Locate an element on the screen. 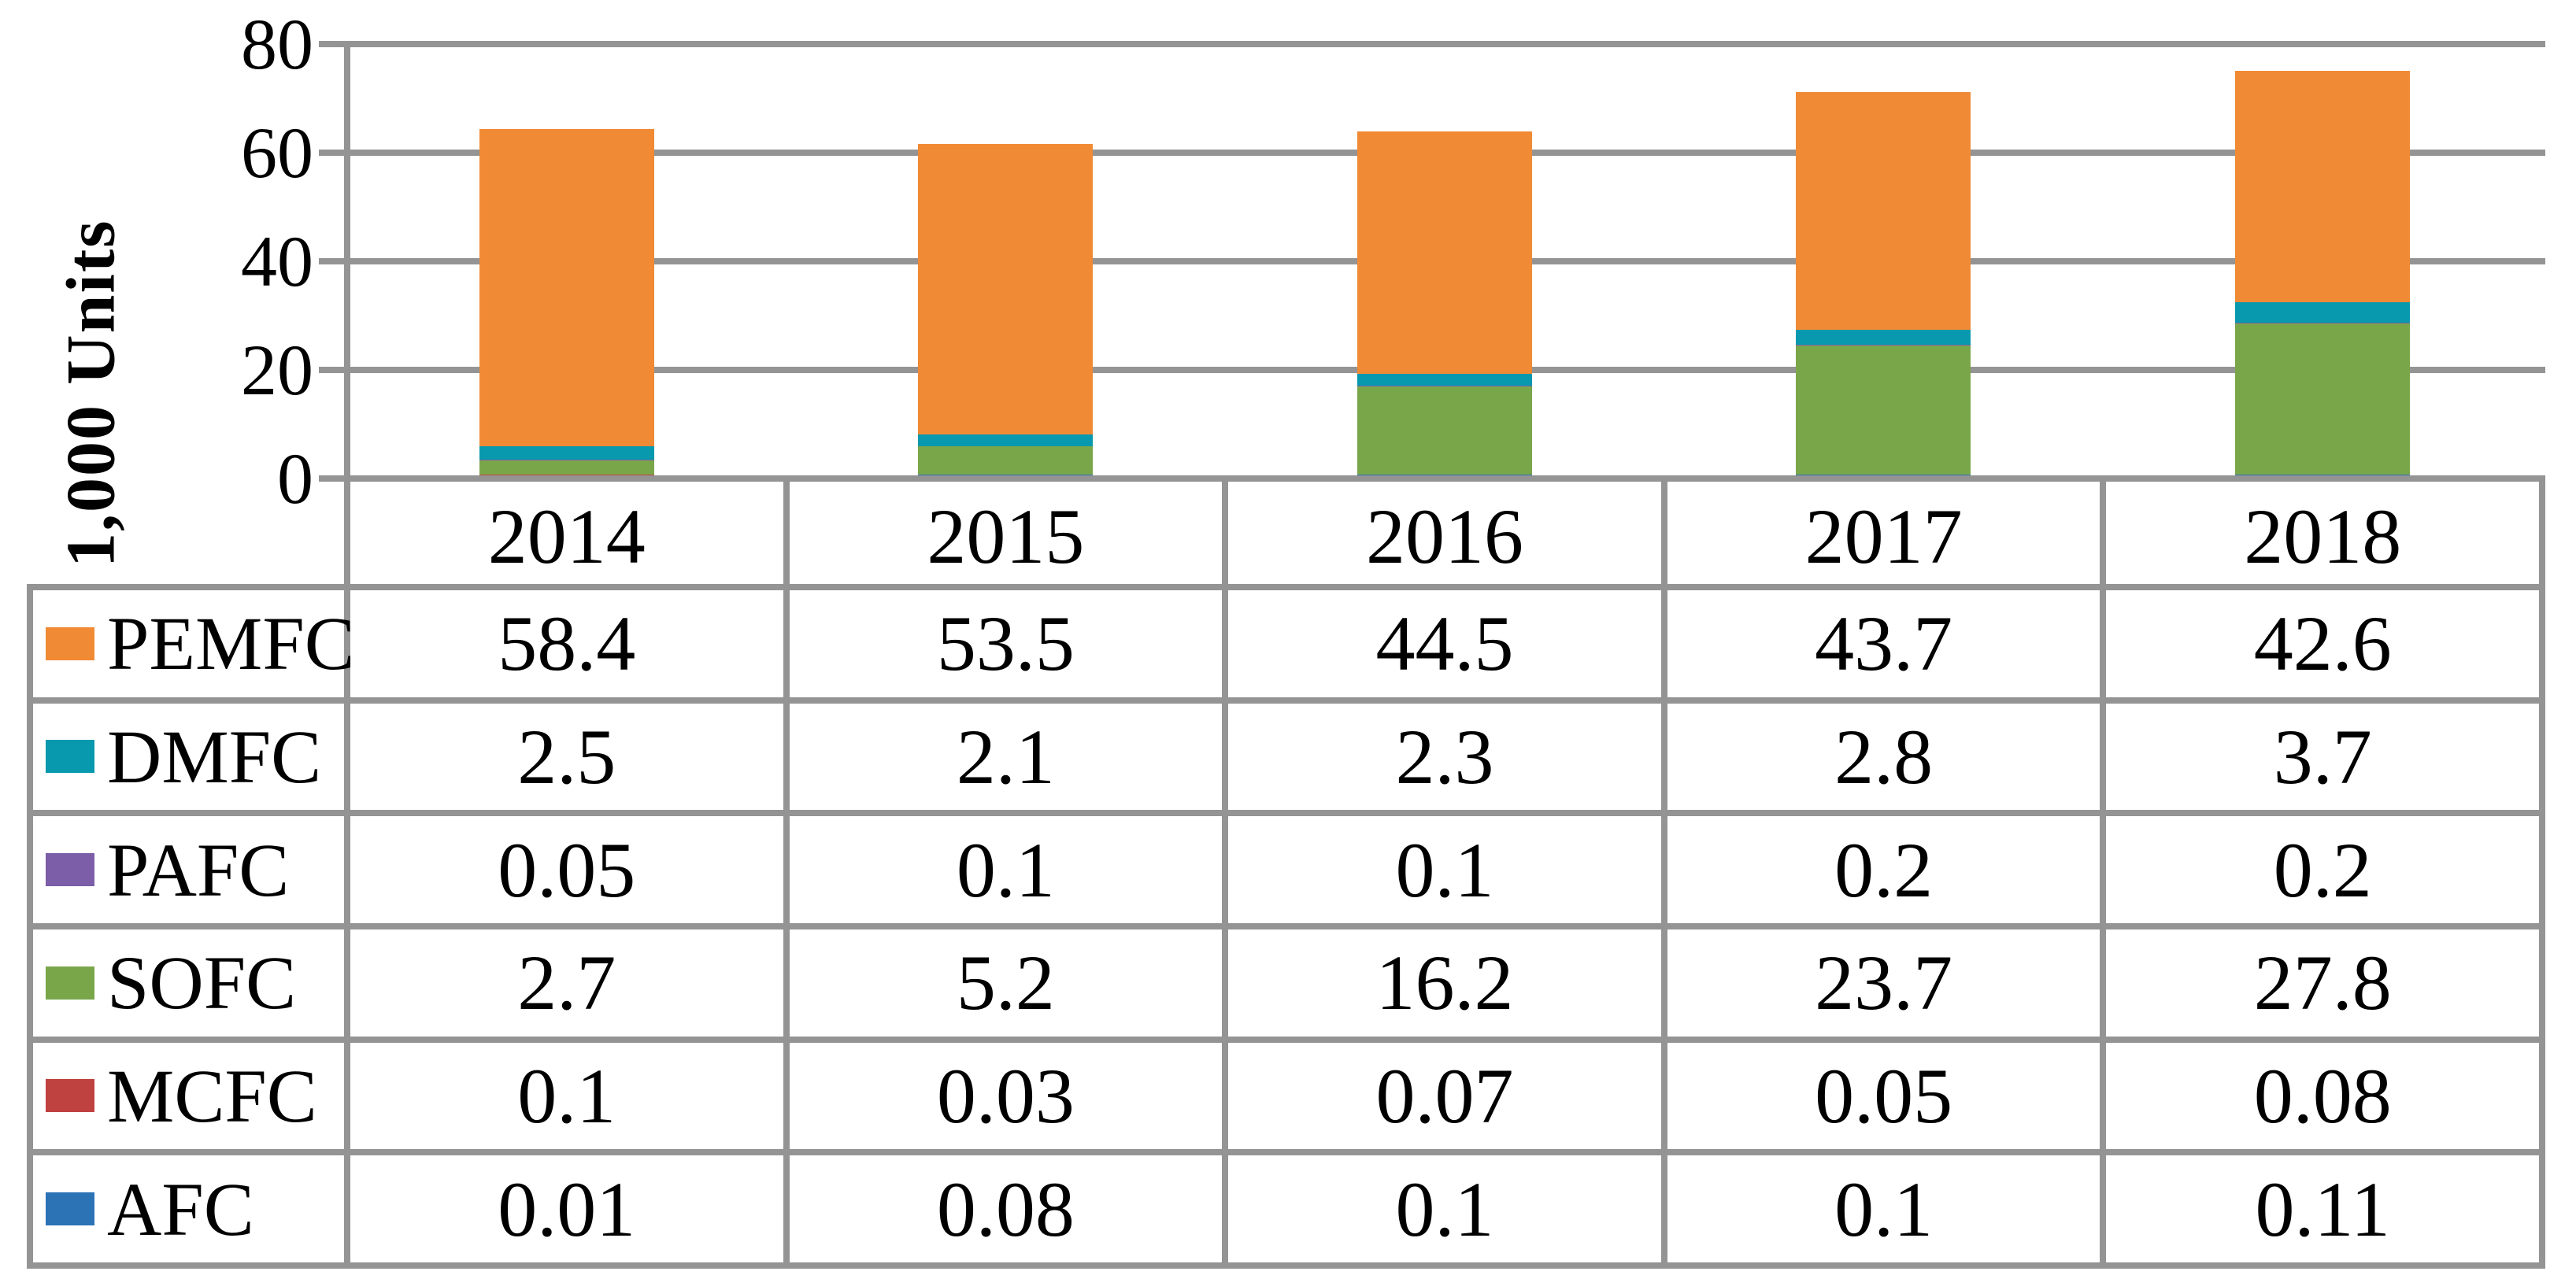 The width and height of the screenshot is (2576, 1275). value-cell: 2.8 is located at coordinates (1883, 757).